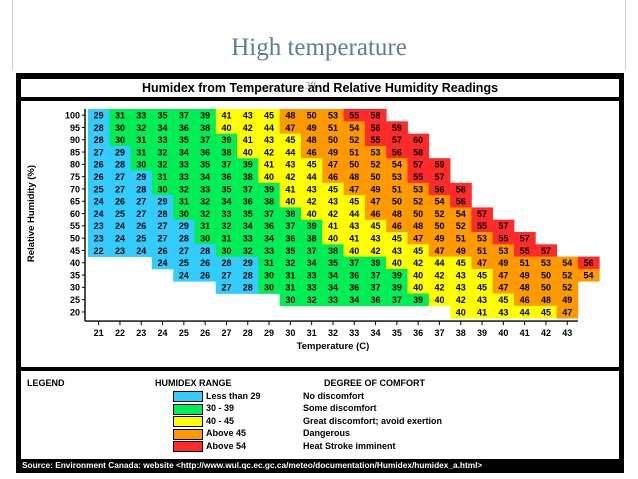  What do you see at coordinates (333, 177) in the screenshot?
I see `cell-value-label: 46` at bounding box center [333, 177].